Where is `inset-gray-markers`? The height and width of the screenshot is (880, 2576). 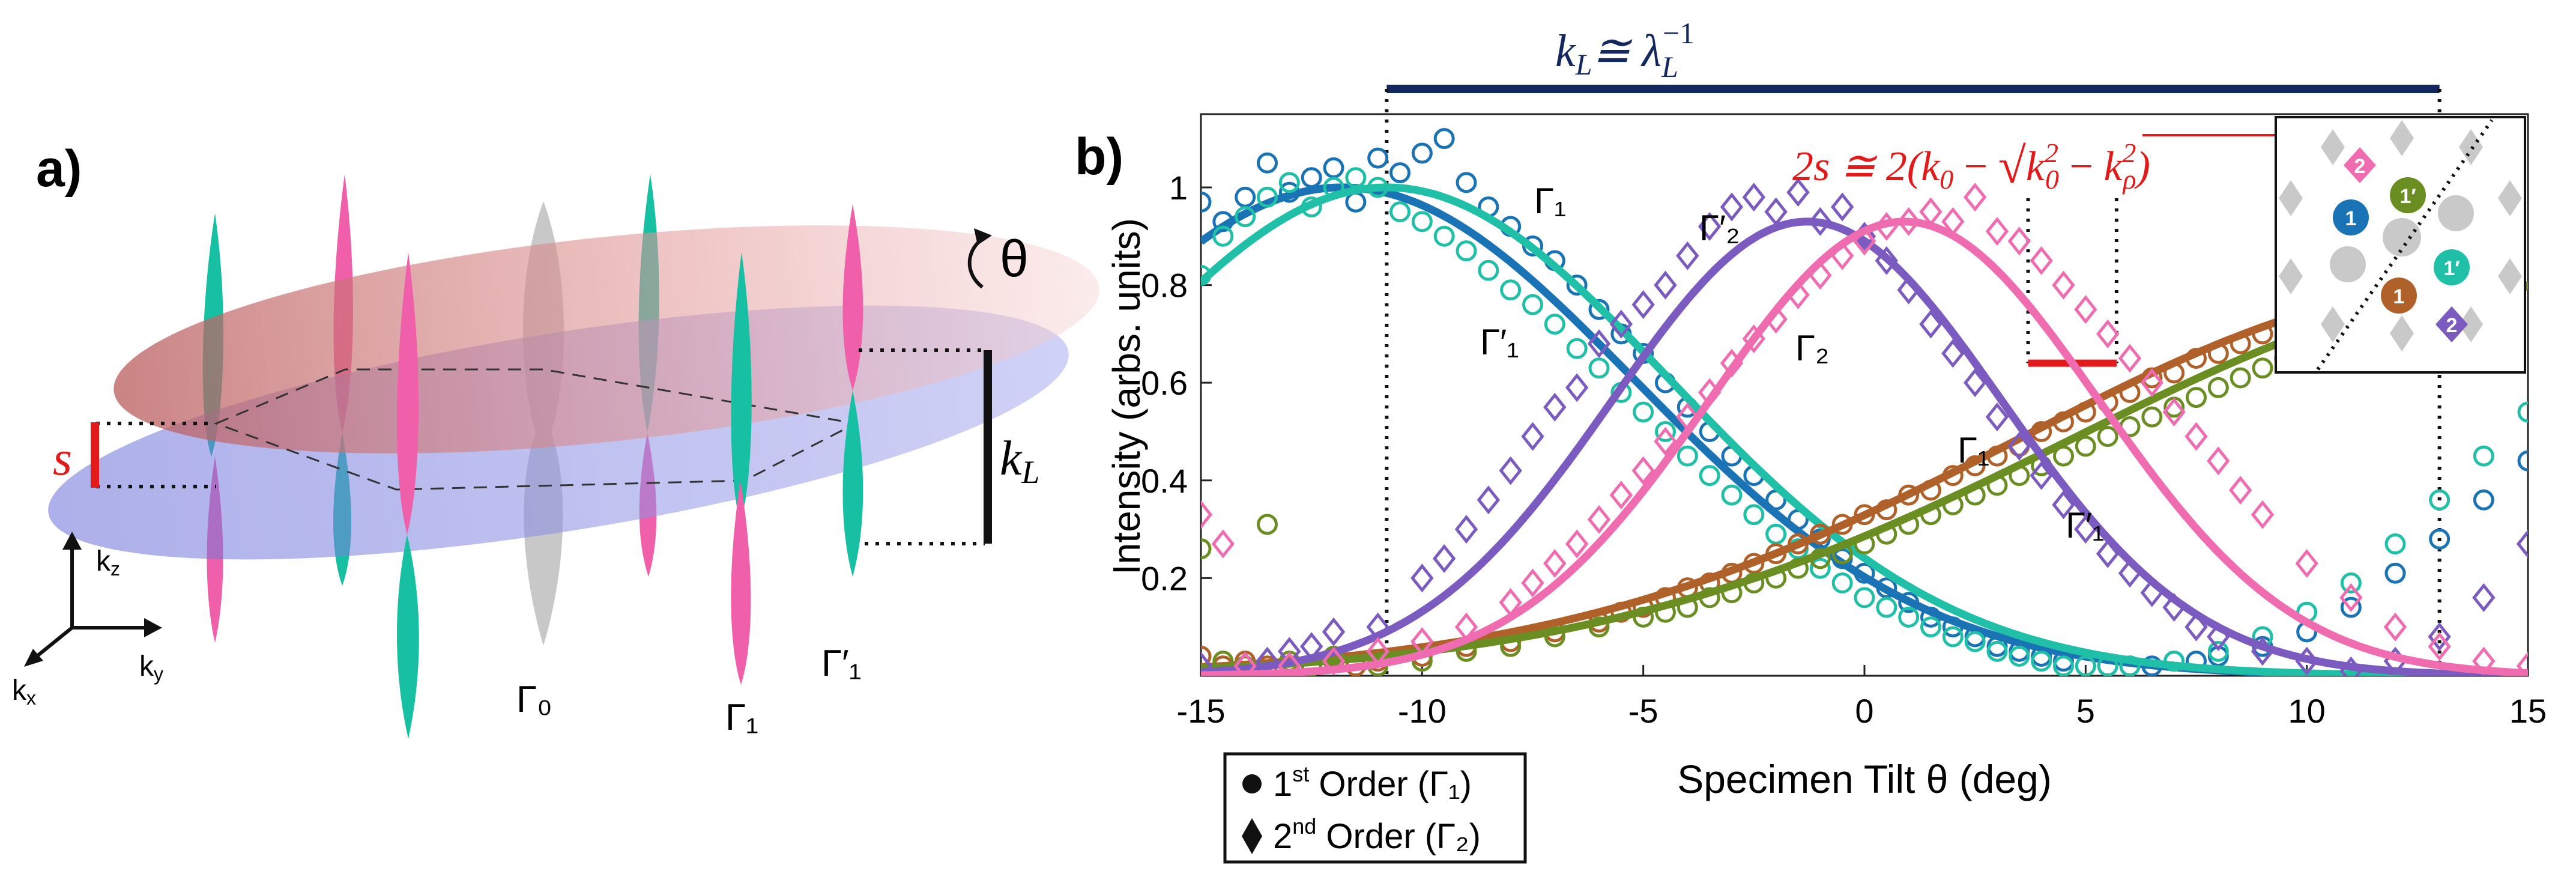 inset-gray-markers is located at coordinates (2400, 235).